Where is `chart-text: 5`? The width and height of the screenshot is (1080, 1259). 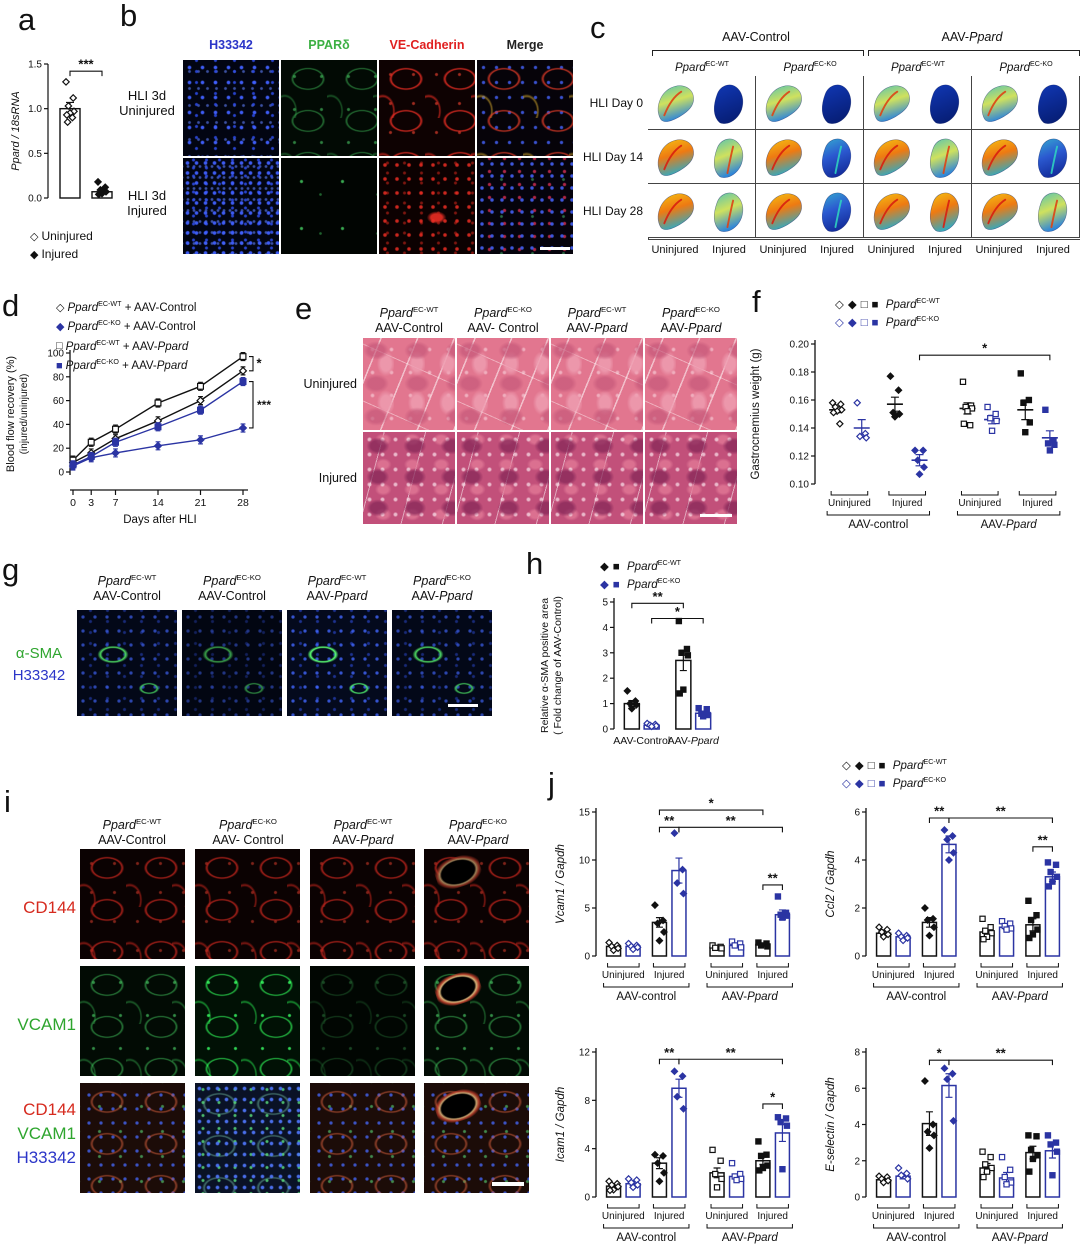
chart-text: 5 is located at coordinates (605, 603).